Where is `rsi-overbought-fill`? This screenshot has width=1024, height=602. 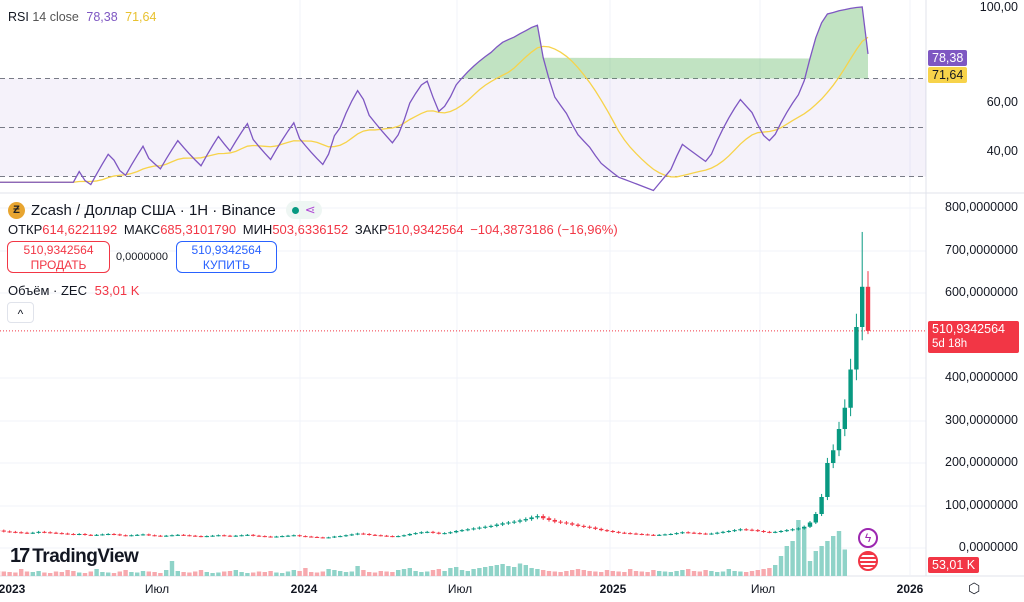 rsi-overbought-fill is located at coordinates (665, 42).